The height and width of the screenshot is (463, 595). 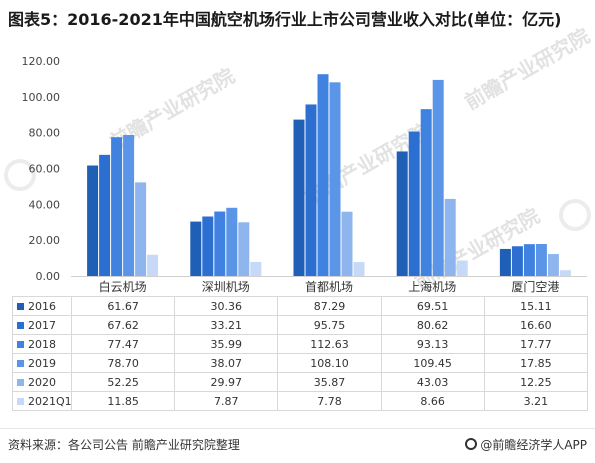 What do you see at coordinates (432, 401) in the screenshot?
I see `table-cell: 8.66` at bounding box center [432, 401].